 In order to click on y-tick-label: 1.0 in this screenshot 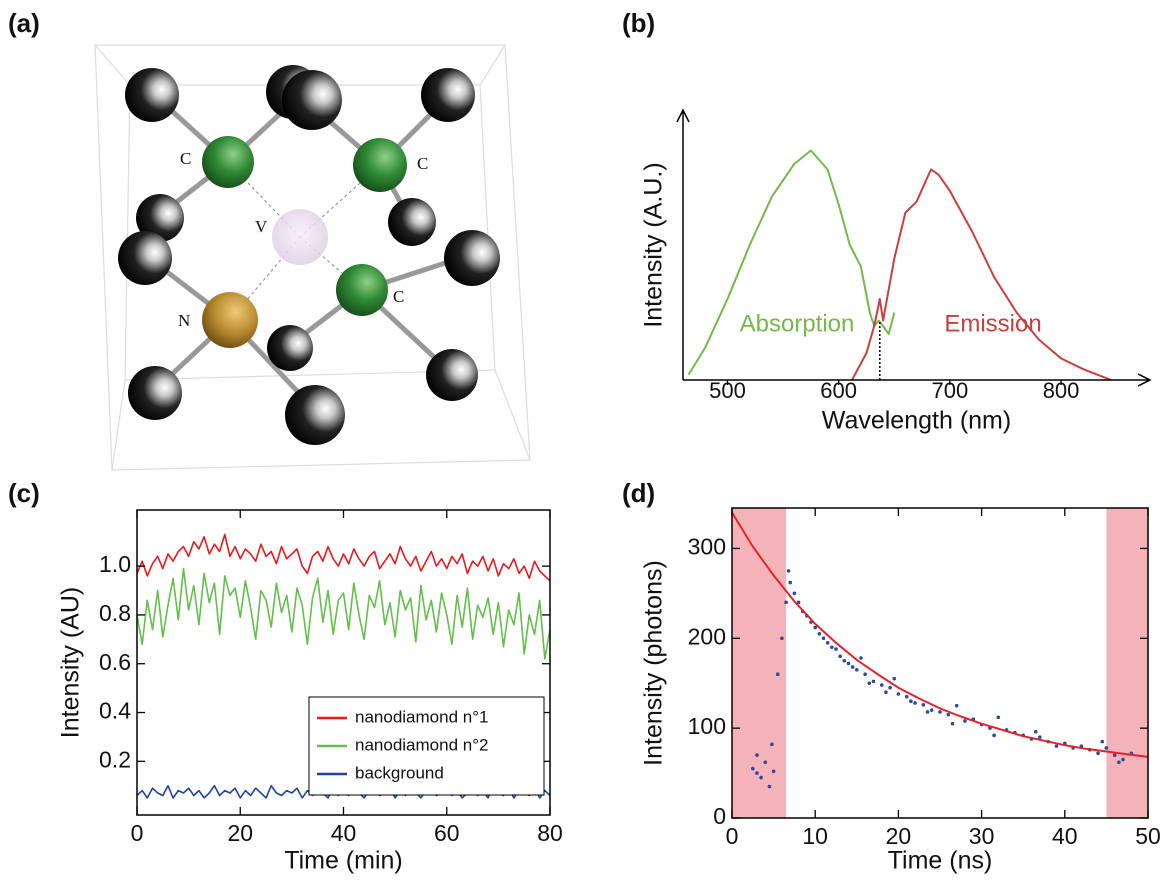, I will do `click(115, 564)`.